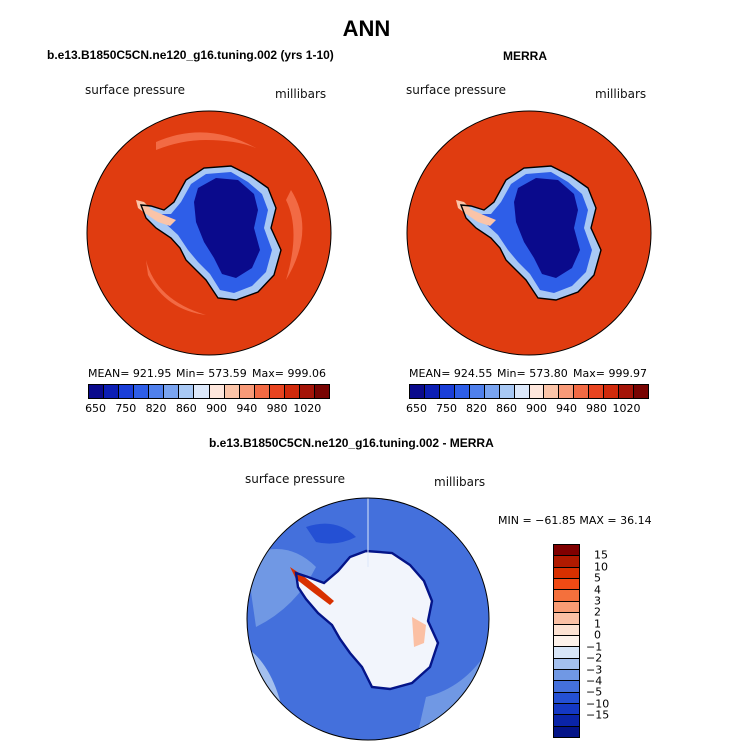  I want to click on model-colorbar, so click(209, 391).